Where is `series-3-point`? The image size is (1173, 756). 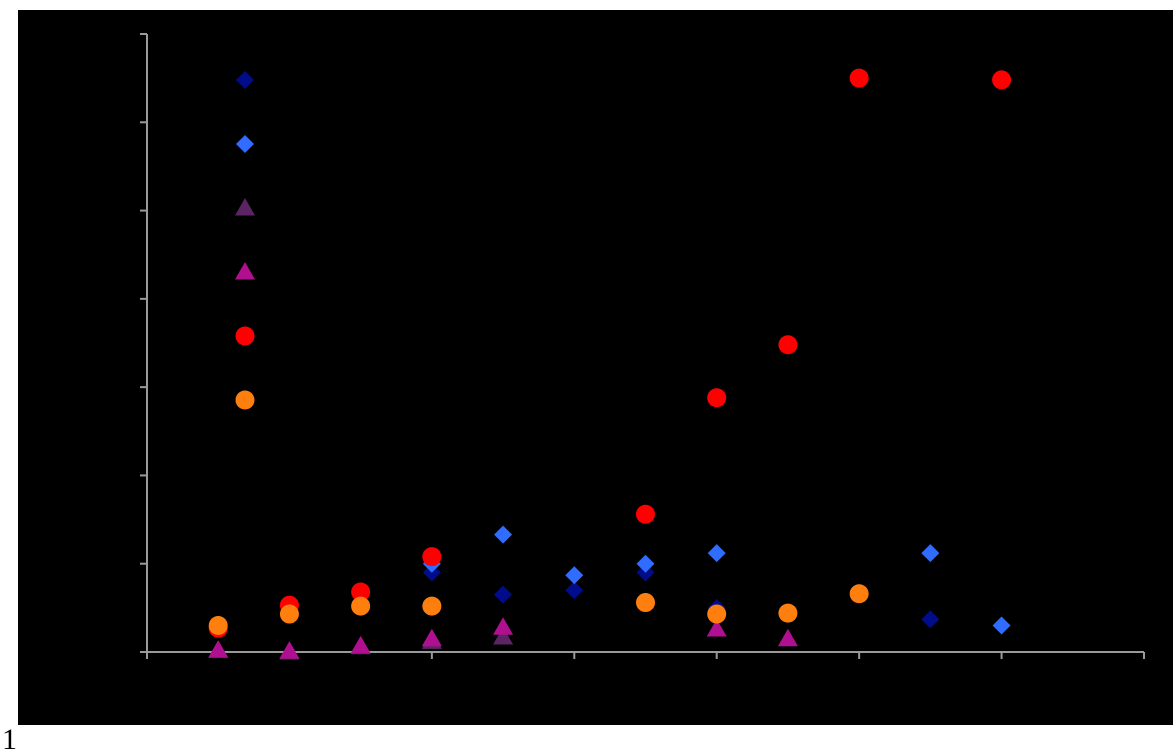
series-3-point is located at coordinates (503, 635).